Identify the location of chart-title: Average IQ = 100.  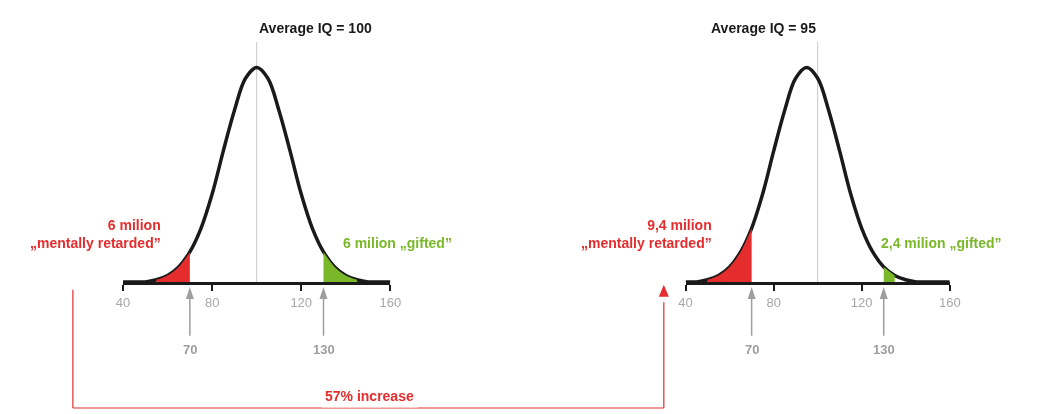
(315, 28).